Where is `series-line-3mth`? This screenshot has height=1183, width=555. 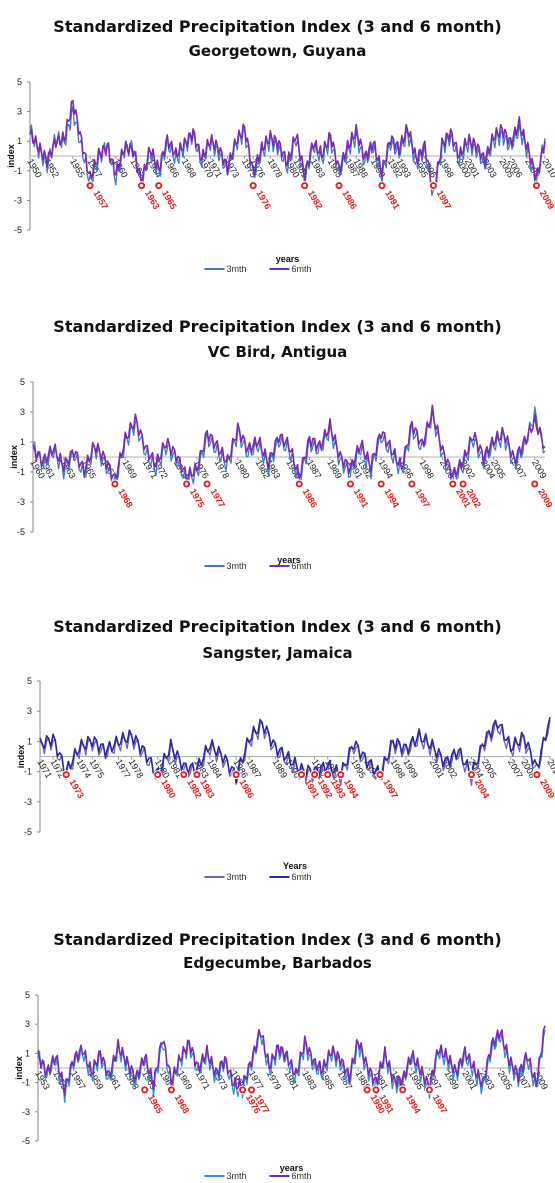
series-line-3mth is located at coordinates (287, 151).